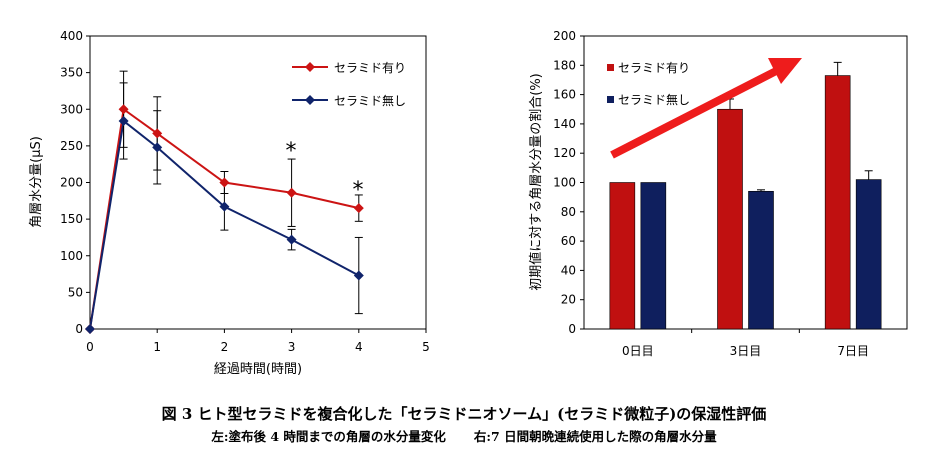 The width and height of the screenshot is (928, 452). What do you see at coordinates (568, 300) in the screenshot?
I see `y-tick-label: 20` at bounding box center [568, 300].